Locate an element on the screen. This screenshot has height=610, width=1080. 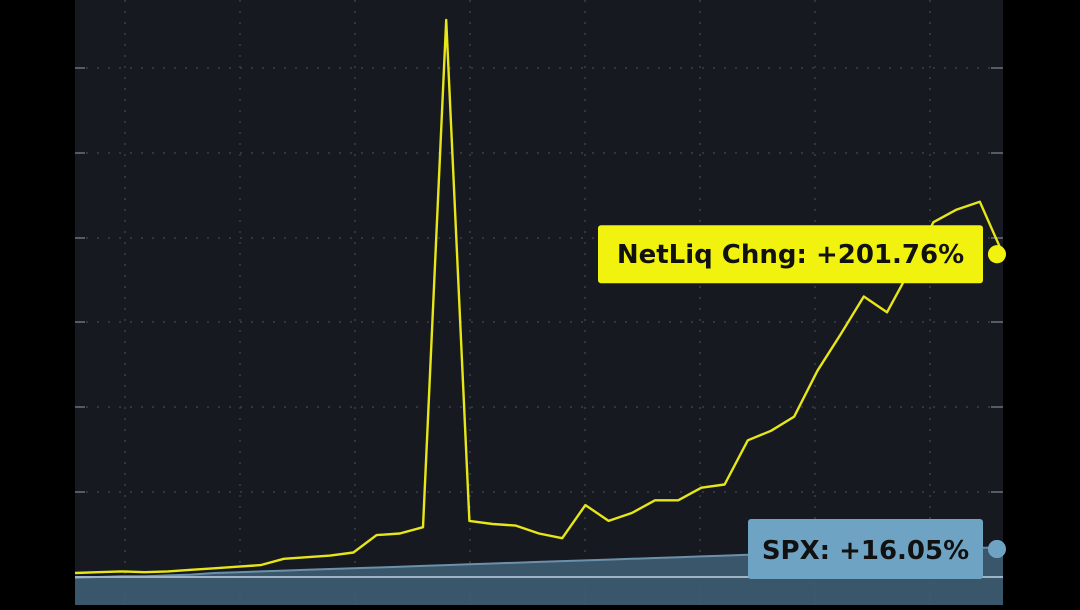
spx-badge: SPX: +16.05% is located at coordinates (877, 549).